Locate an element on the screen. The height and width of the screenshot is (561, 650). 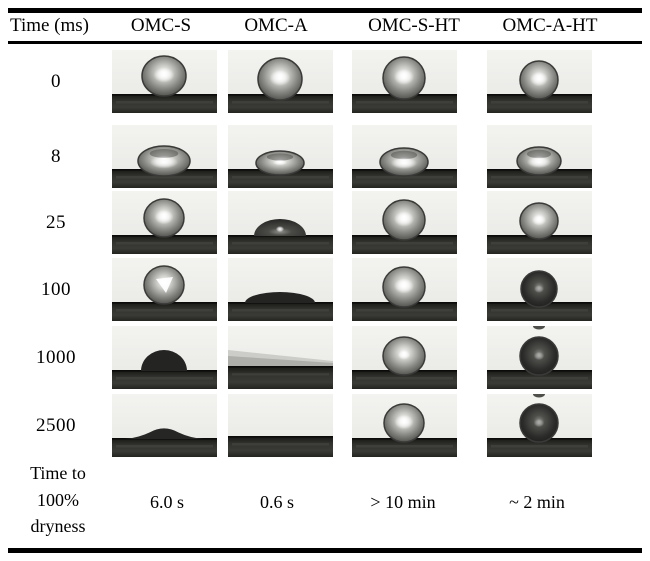
time-label-100: 100 is located at coordinates (56, 289).